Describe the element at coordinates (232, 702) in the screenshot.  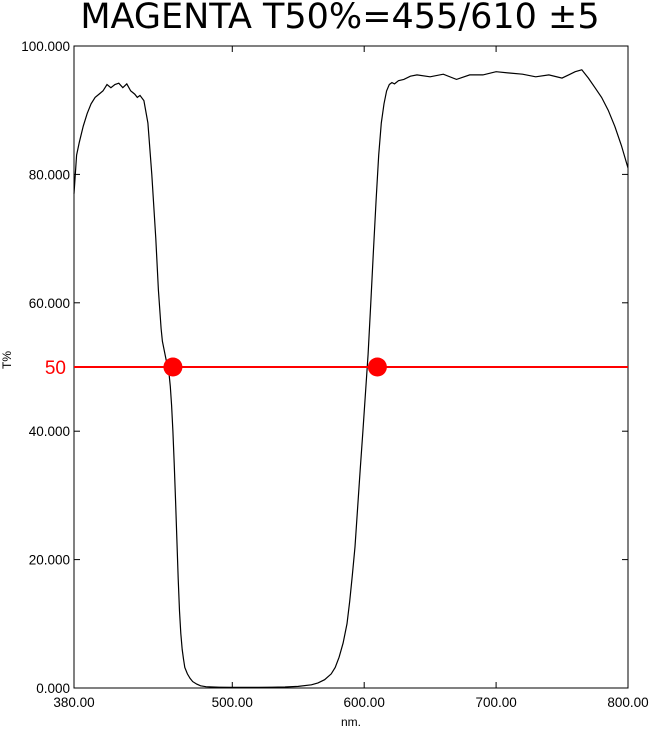
I see `x-tick-label: 500.00` at that location.